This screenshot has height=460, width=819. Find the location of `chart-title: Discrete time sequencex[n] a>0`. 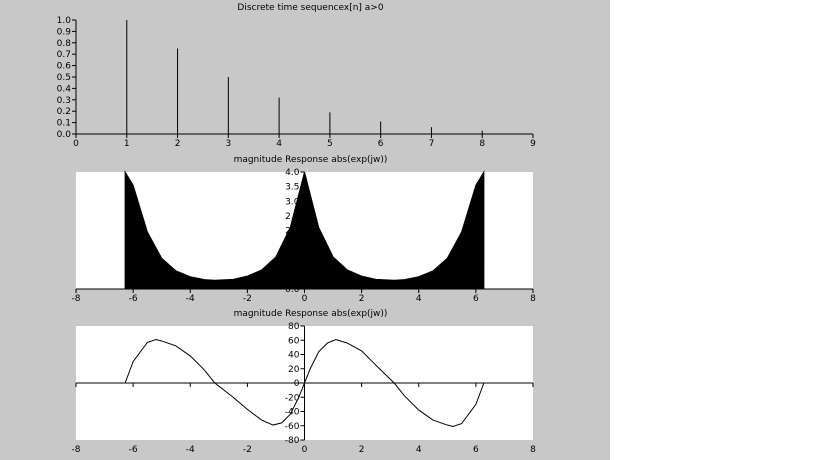

chart-title: Discrete time sequencex[n] a>0 is located at coordinates (310, 8).